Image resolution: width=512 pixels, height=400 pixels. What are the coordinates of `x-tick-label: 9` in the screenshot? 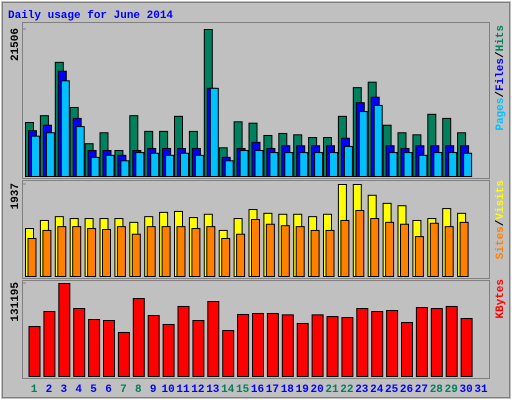 It's located at (153, 390).